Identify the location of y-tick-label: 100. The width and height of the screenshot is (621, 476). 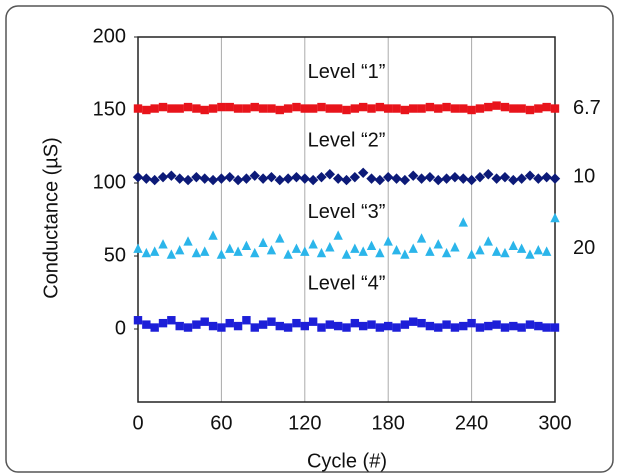
(109, 182).